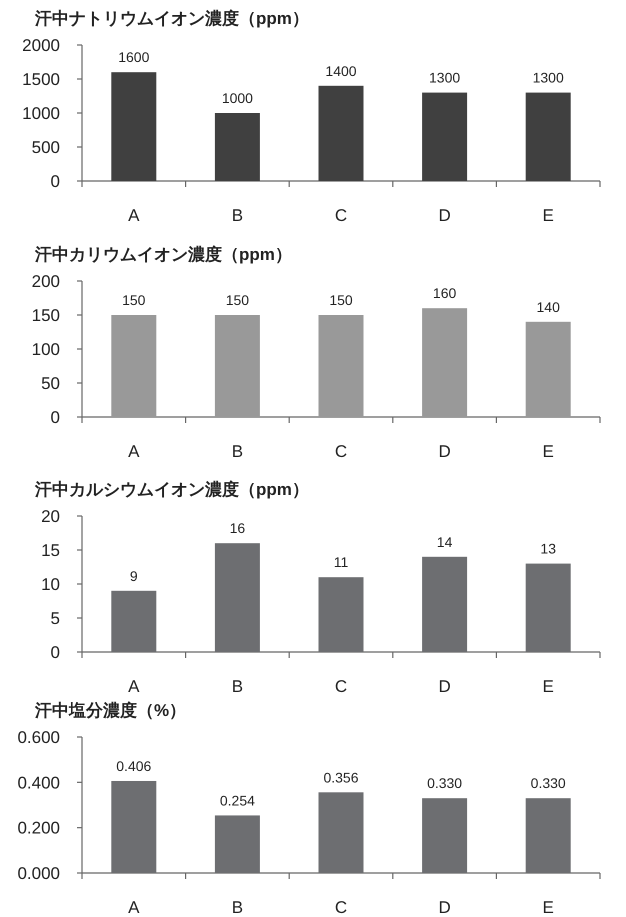 Image resolution: width=626 pixels, height=917 pixels. Describe the element at coordinates (41, 79) in the screenshot. I see `y-tick-label: 1500` at that location.